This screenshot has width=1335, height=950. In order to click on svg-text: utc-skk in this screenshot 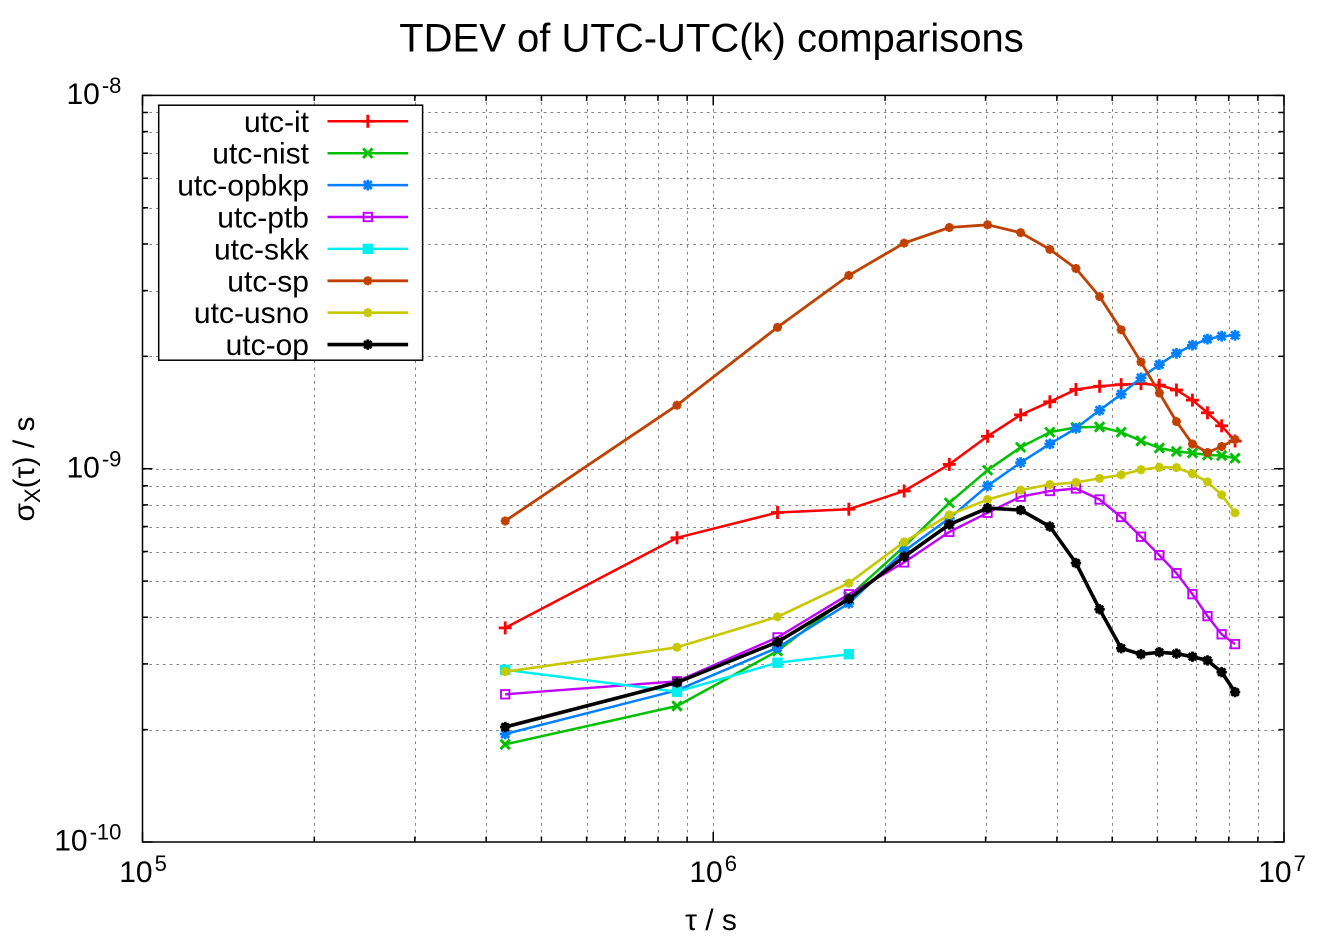, I will do `click(262, 249)`.